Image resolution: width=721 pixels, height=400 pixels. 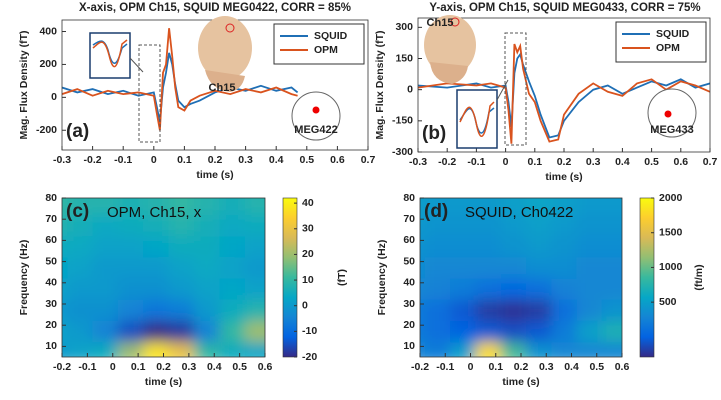 I want to click on zoom-region, so click(x=515, y=89).